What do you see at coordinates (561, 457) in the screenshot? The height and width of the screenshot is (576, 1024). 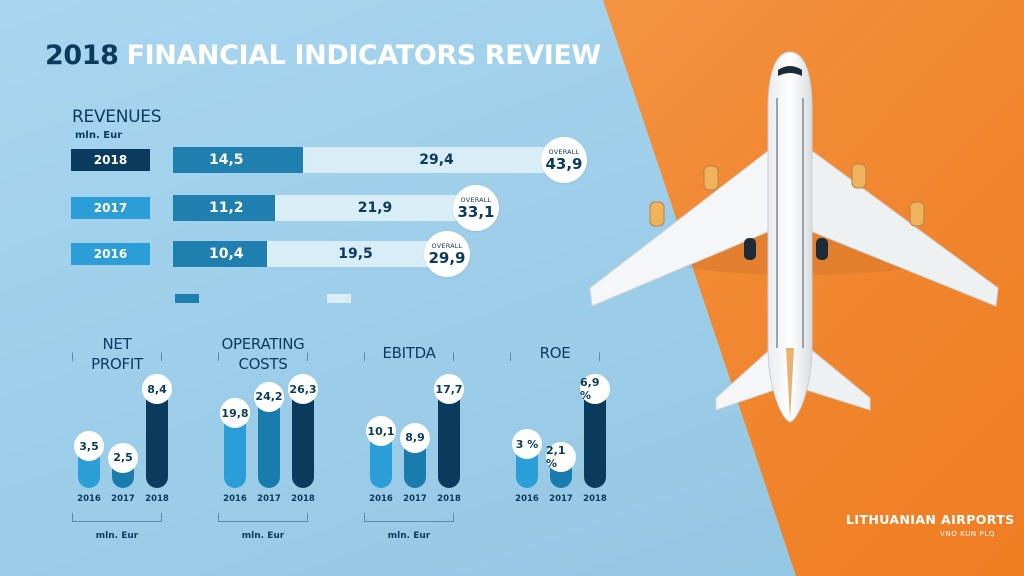 I see `value-label-2017: 2,1 %` at bounding box center [561, 457].